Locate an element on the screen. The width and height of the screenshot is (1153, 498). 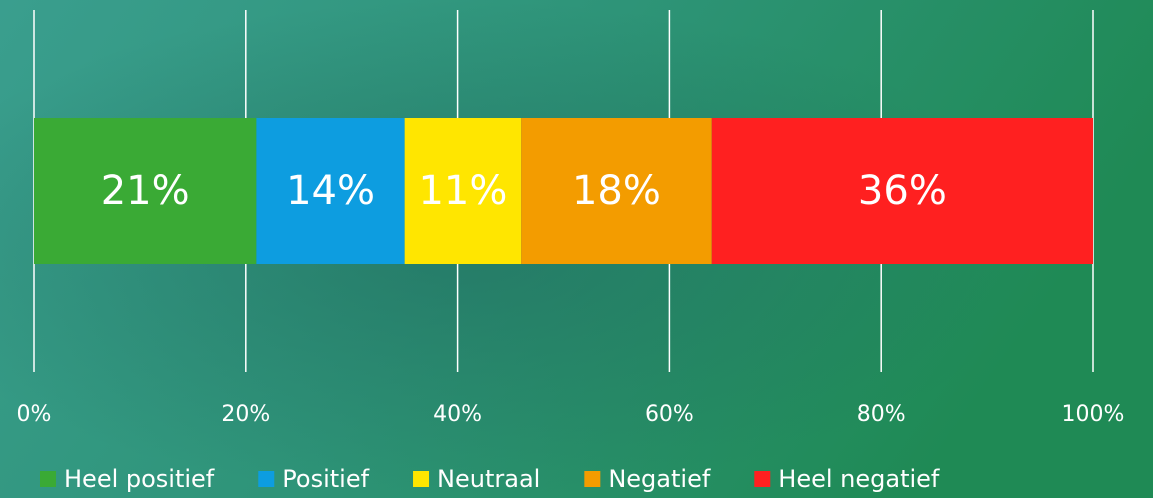
data-label: 36% is located at coordinates (902, 191).